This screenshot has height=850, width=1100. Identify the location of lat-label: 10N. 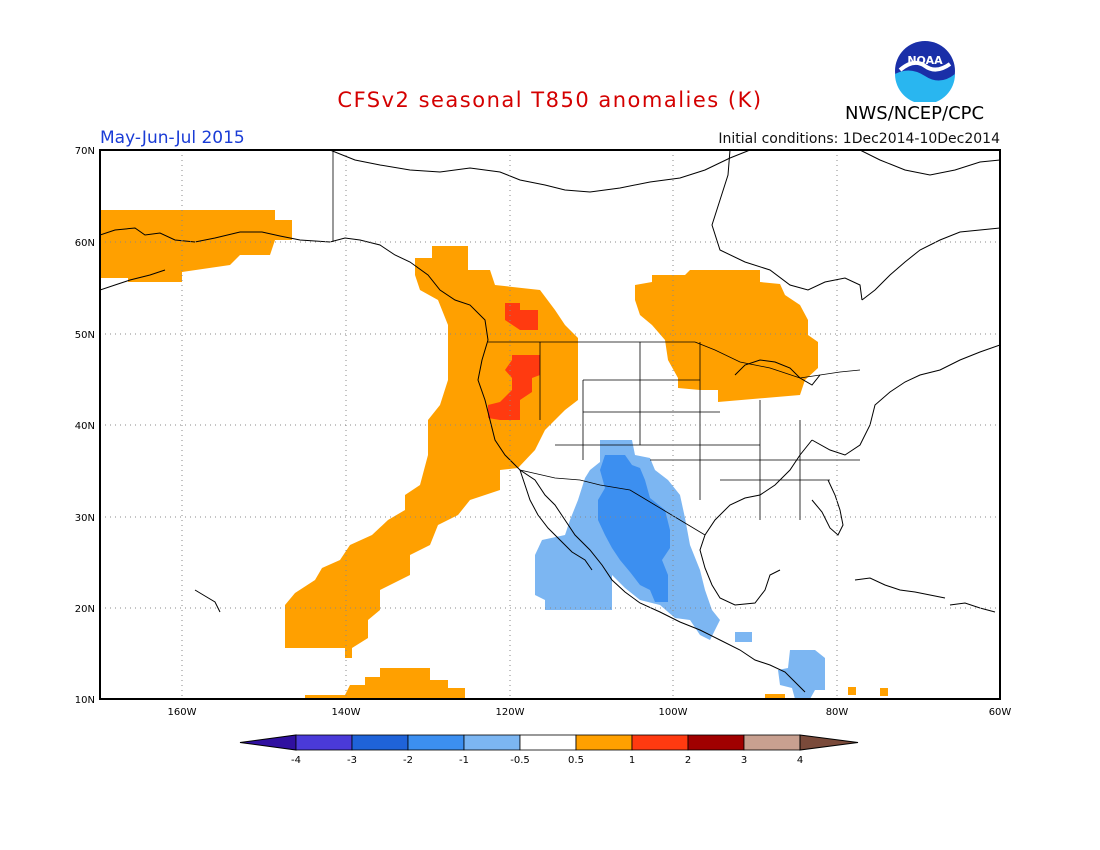
(85, 700).